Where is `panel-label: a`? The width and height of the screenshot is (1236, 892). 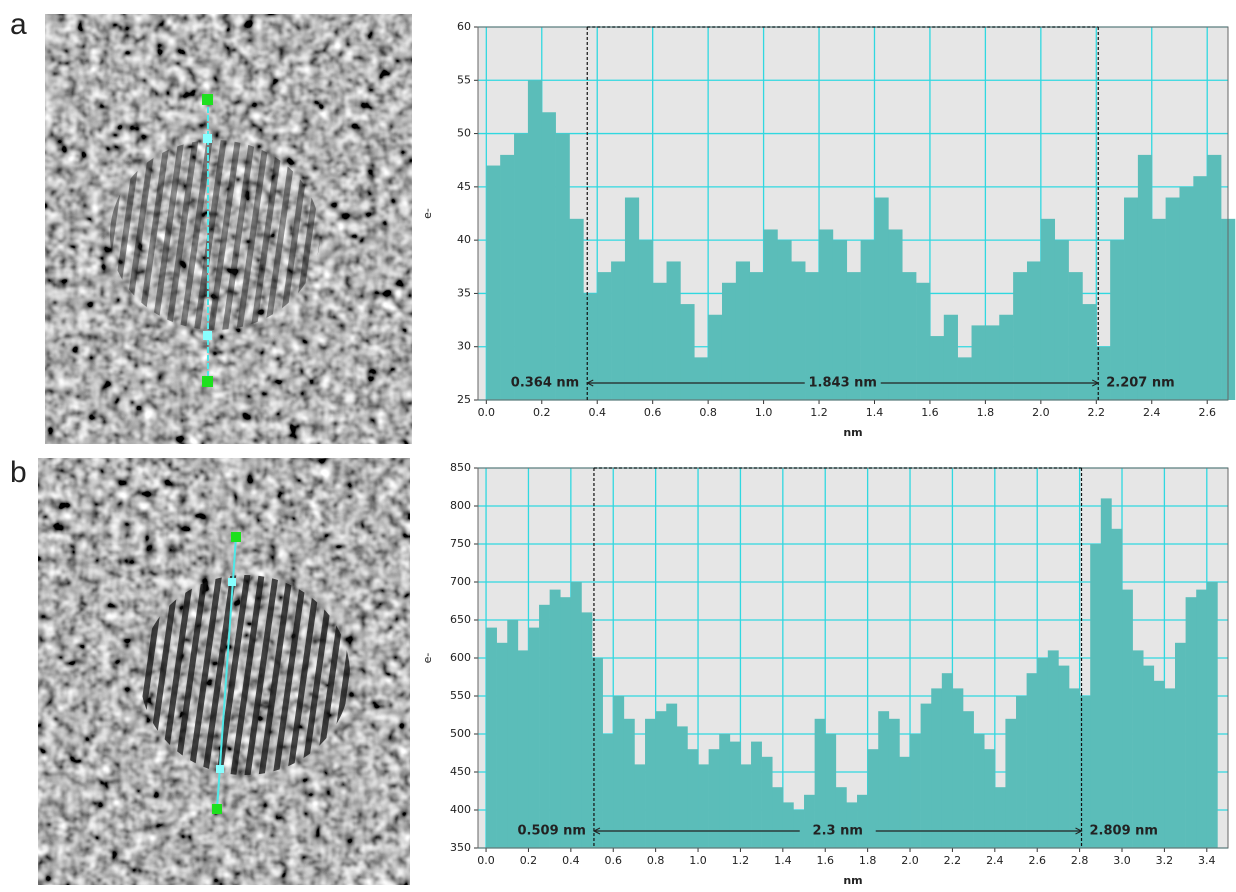 panel-label: a is located at coordinates (18, 24).